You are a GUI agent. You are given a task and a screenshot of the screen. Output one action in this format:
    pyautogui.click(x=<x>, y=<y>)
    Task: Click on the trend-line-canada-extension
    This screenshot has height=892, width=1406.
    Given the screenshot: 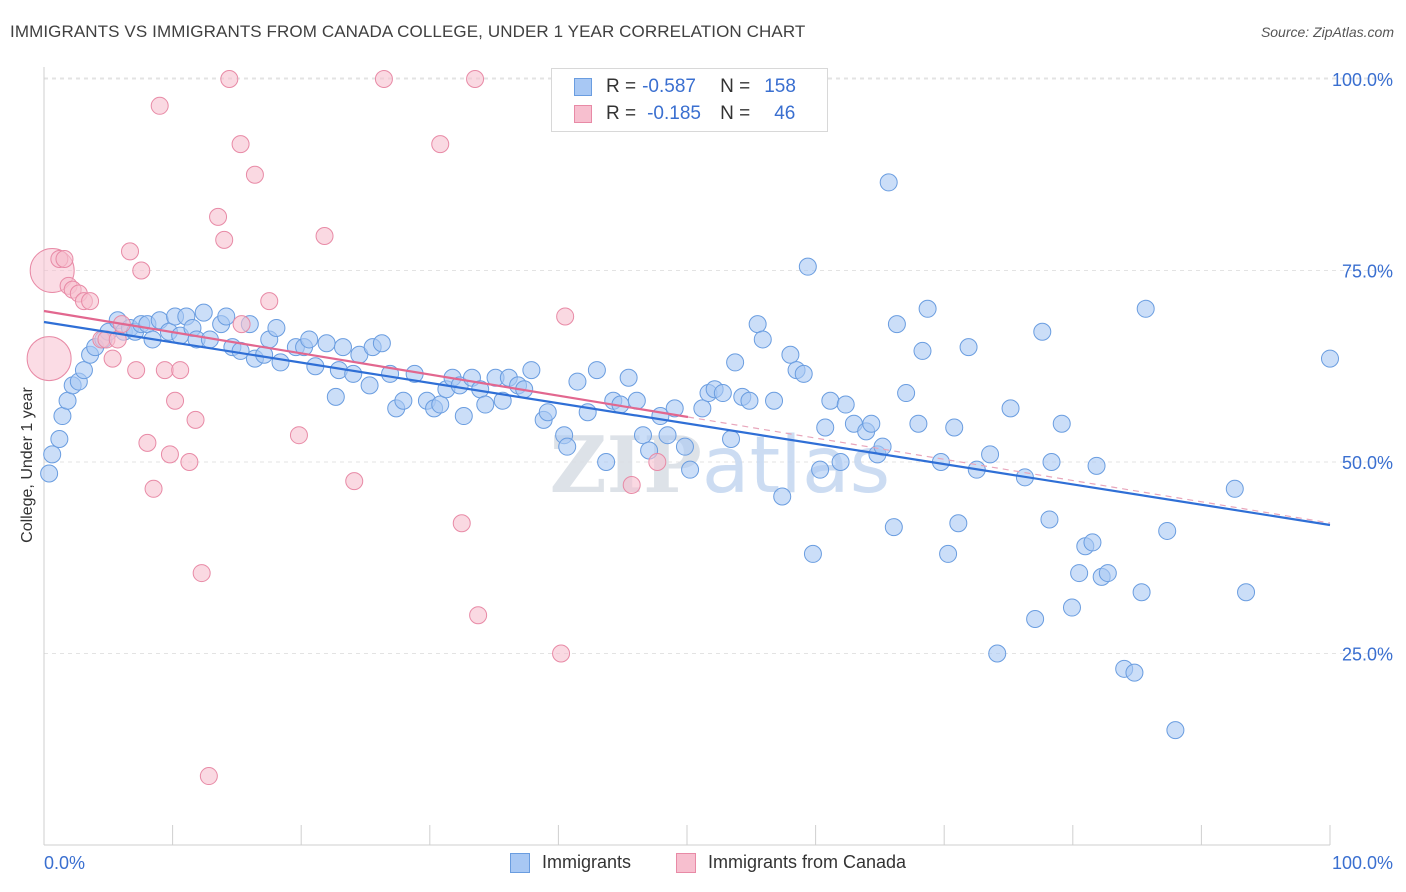 What is the action you would take?
    pyautogui.click(x=1009, y=470)
    